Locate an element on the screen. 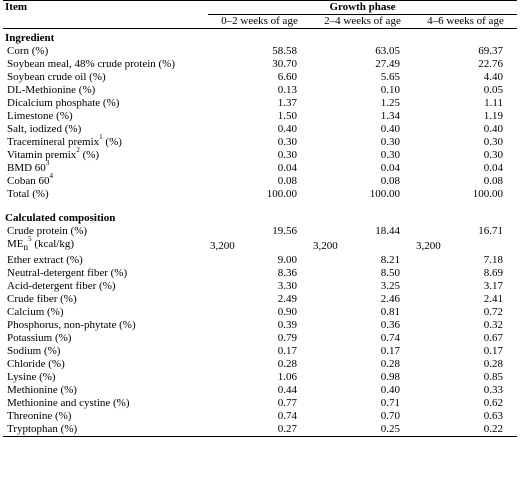 The width and height of the screenshot is (520, 497). footnote-marker: 2 is located at coordinates (78, 150).